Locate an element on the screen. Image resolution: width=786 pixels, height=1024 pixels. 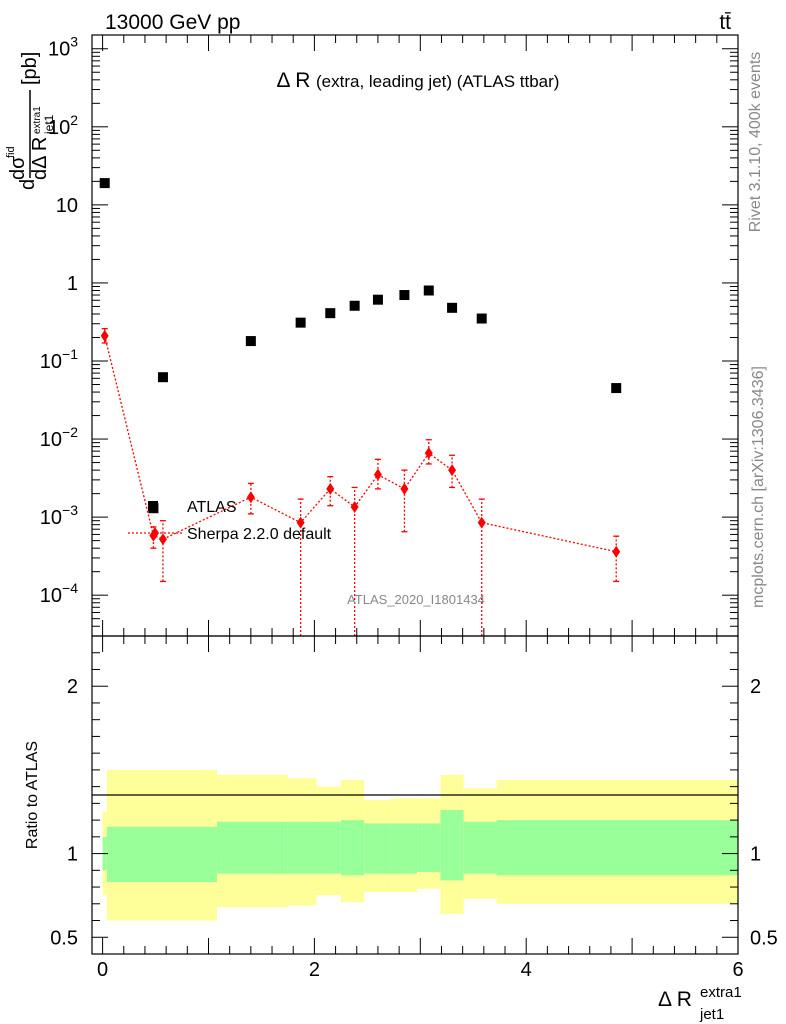
main-y-tick-label: 1 is located at coordinates (72, 284).